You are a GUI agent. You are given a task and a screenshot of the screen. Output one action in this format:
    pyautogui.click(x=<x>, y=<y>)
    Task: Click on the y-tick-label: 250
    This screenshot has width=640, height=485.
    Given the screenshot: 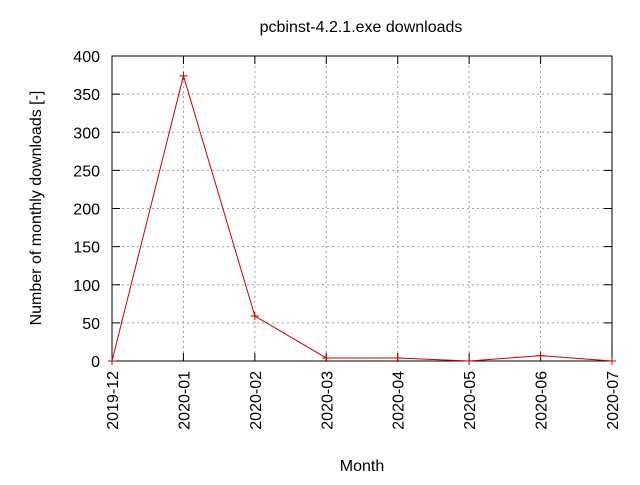 What is the action you would take?
    pyautogui.click(x=86, y=171)
    